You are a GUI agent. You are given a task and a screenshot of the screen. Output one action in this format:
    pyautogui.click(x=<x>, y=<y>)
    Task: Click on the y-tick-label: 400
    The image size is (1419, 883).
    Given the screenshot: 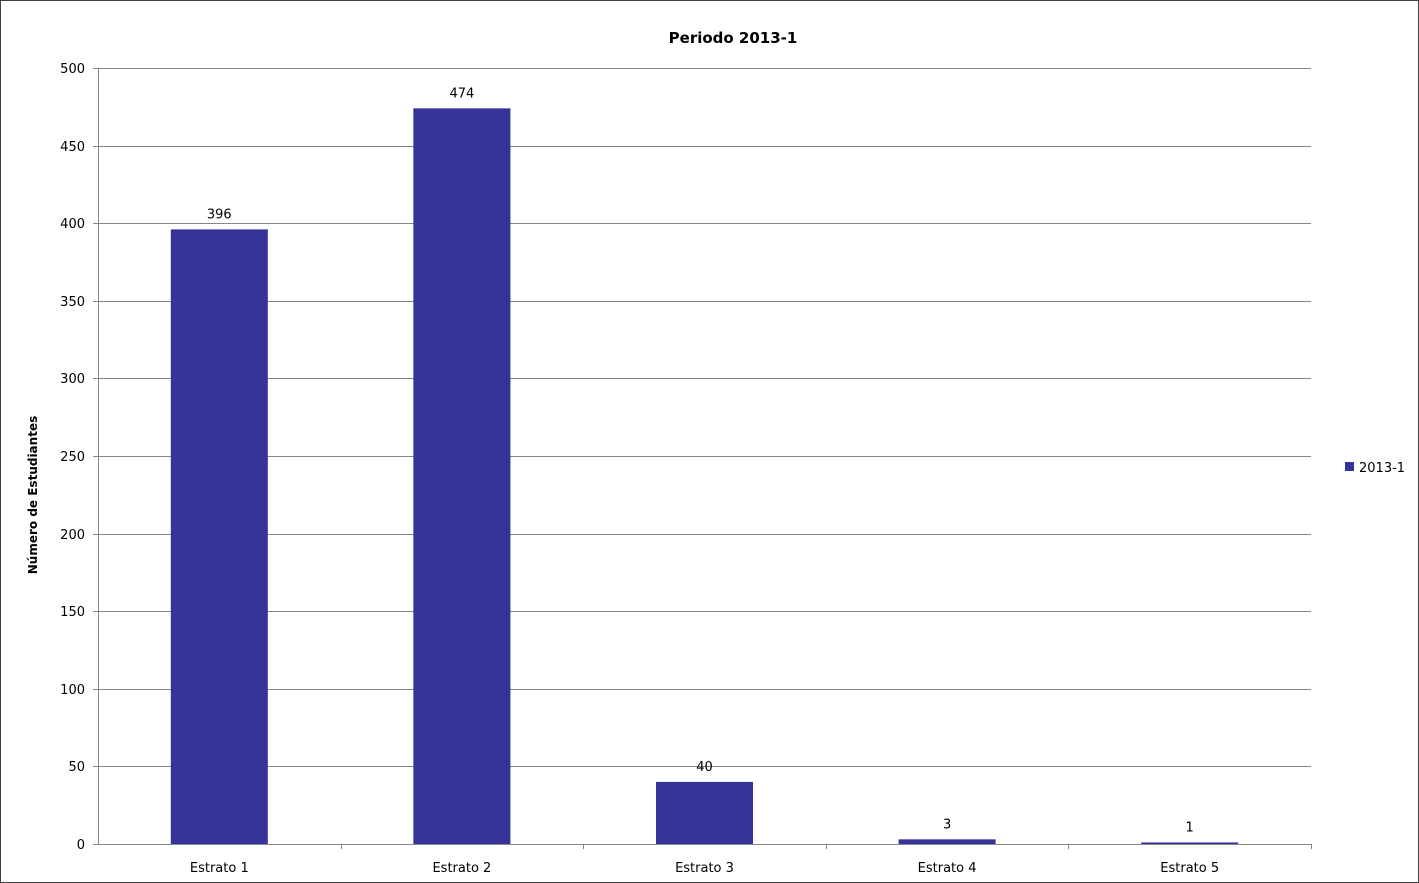 What is the action you would take?
    pyautogui.click(x=72, y=224)
    